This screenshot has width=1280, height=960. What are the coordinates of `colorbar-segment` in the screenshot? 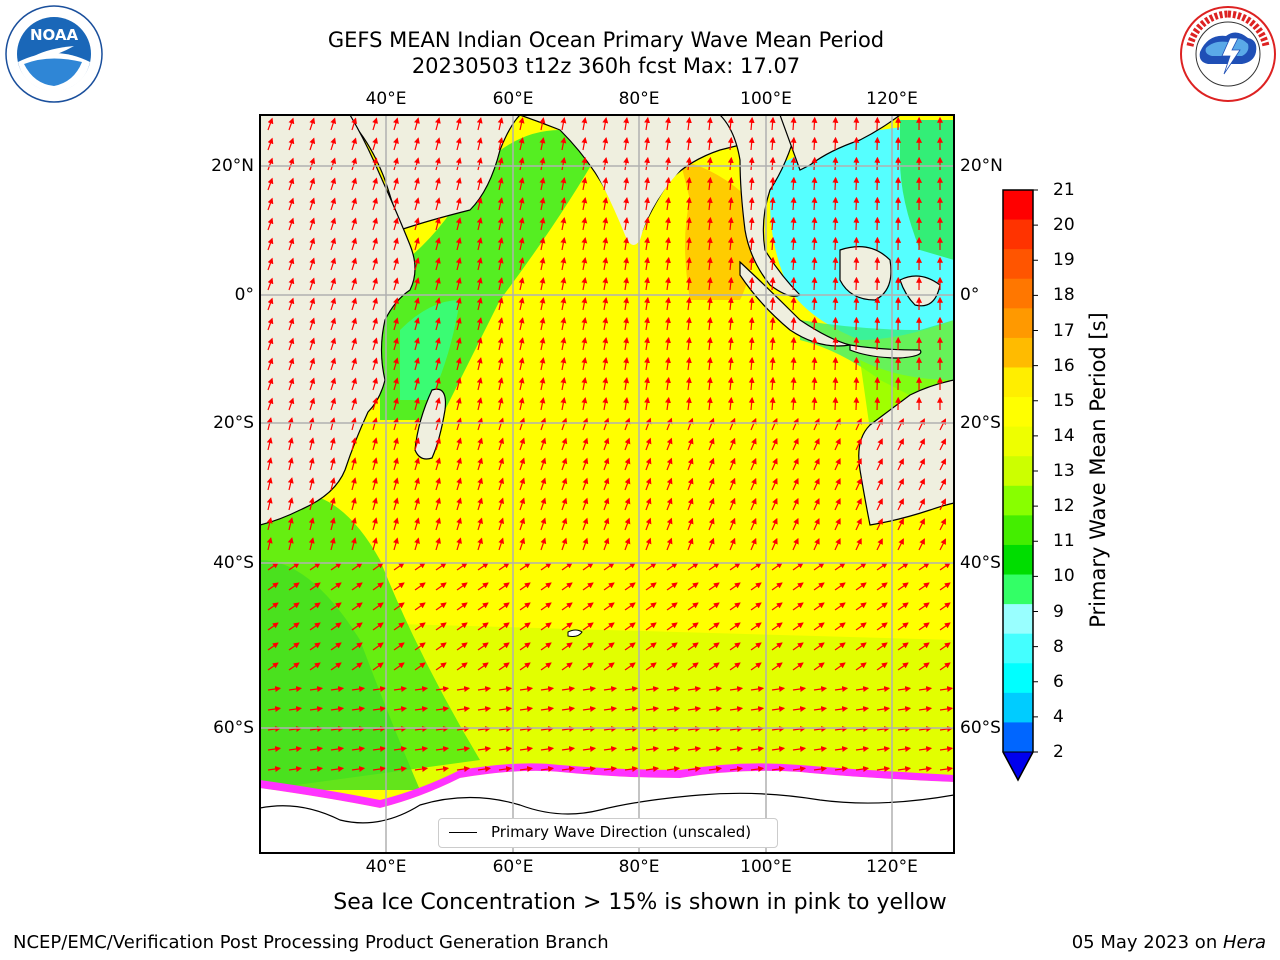 It's located at (1018, 619).